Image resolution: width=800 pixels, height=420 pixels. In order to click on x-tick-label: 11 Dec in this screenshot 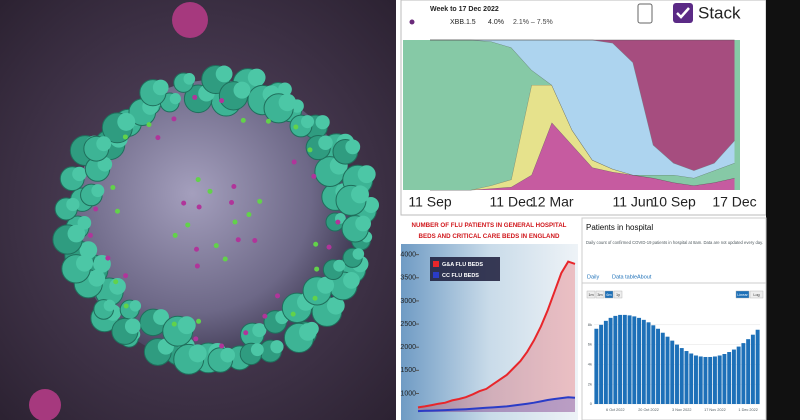, I will do `click(511, 202)`.